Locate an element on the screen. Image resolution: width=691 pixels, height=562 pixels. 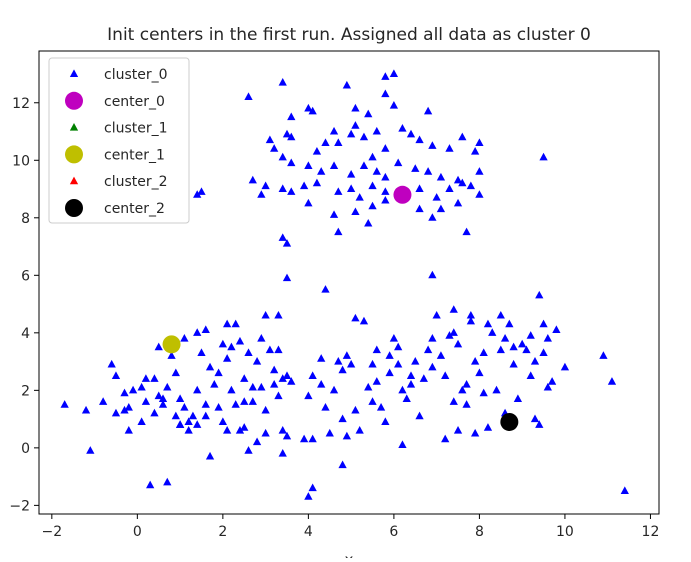
legend-box is located at coordinates (119, 140).